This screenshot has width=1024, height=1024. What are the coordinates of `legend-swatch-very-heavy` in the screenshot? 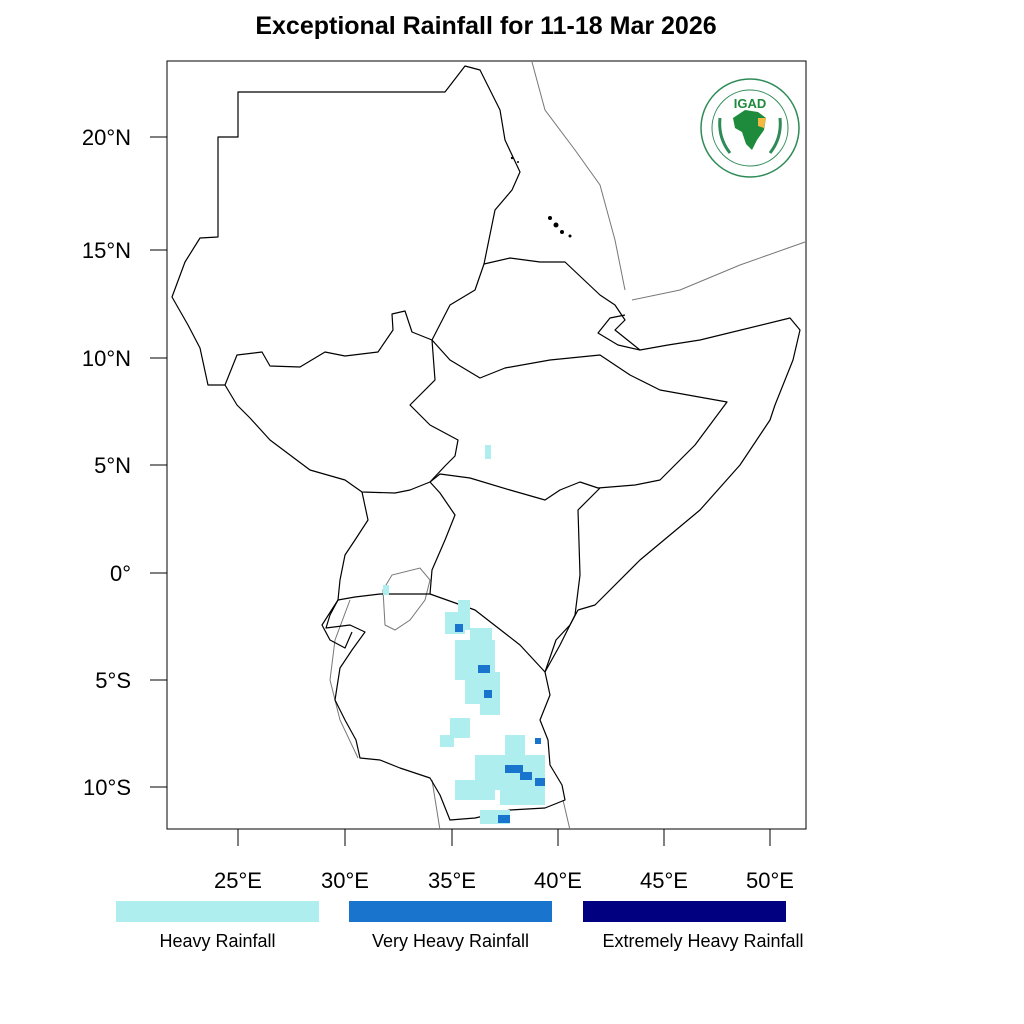 It's located at (450, 911).